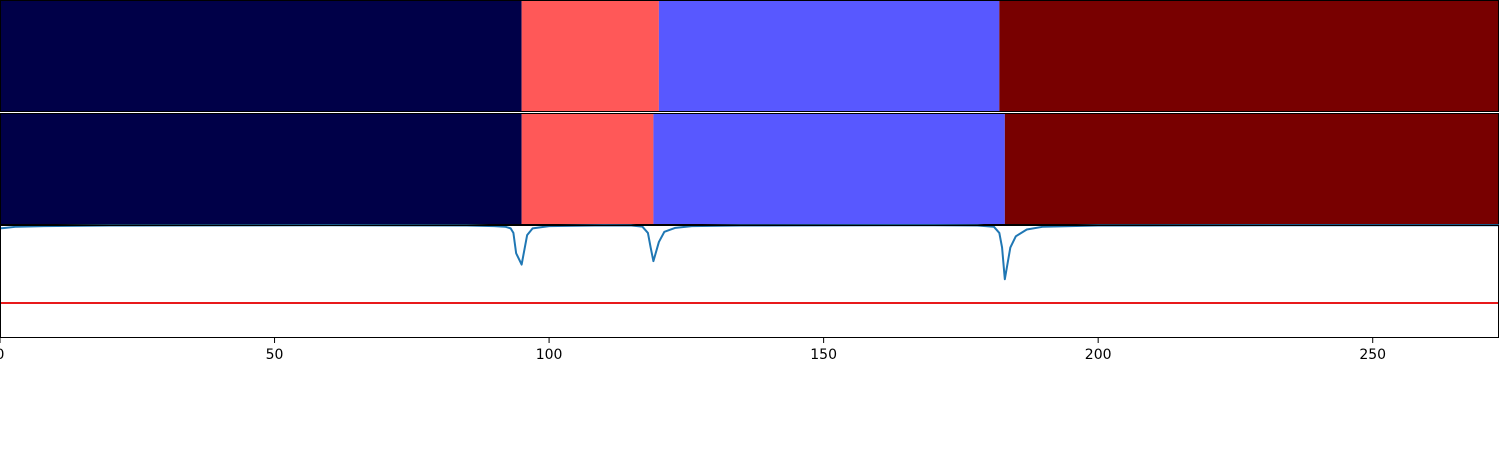  Describe the element at coordinates (693, 350) in the screenshot. I see `x-axis: 0 50 100 150 200 250` at that location.